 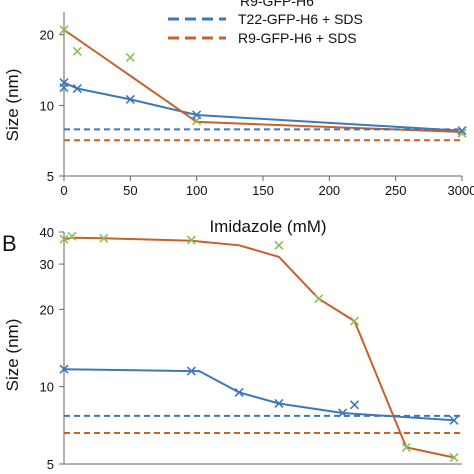 I want to click on x-tick-label: 3000, so click(x=461, y=190).